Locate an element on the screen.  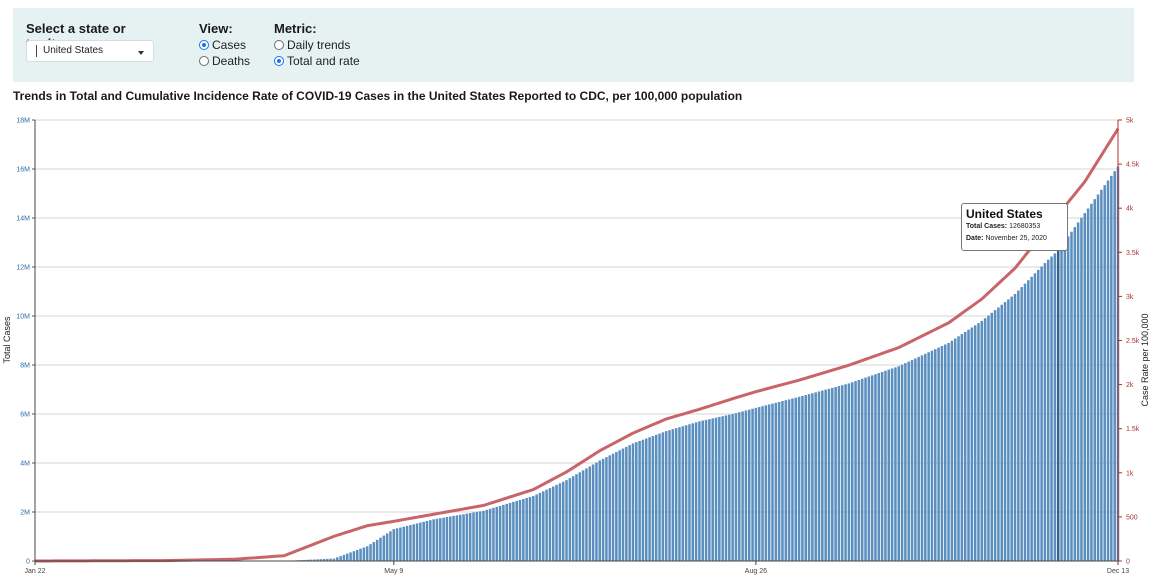
view-filter-group: View: Cases Deaths is located at coordinates (234, 46).